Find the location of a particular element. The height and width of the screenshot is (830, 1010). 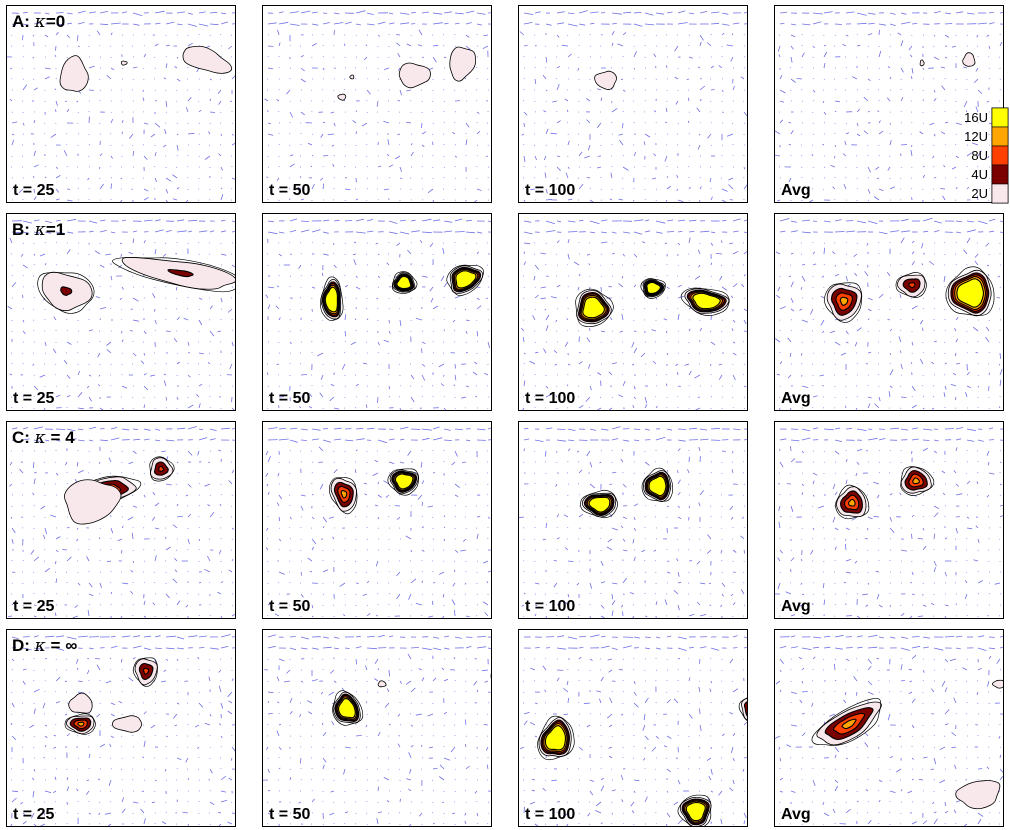

panel-0-3: Avg is located at coordinates (889, 104).